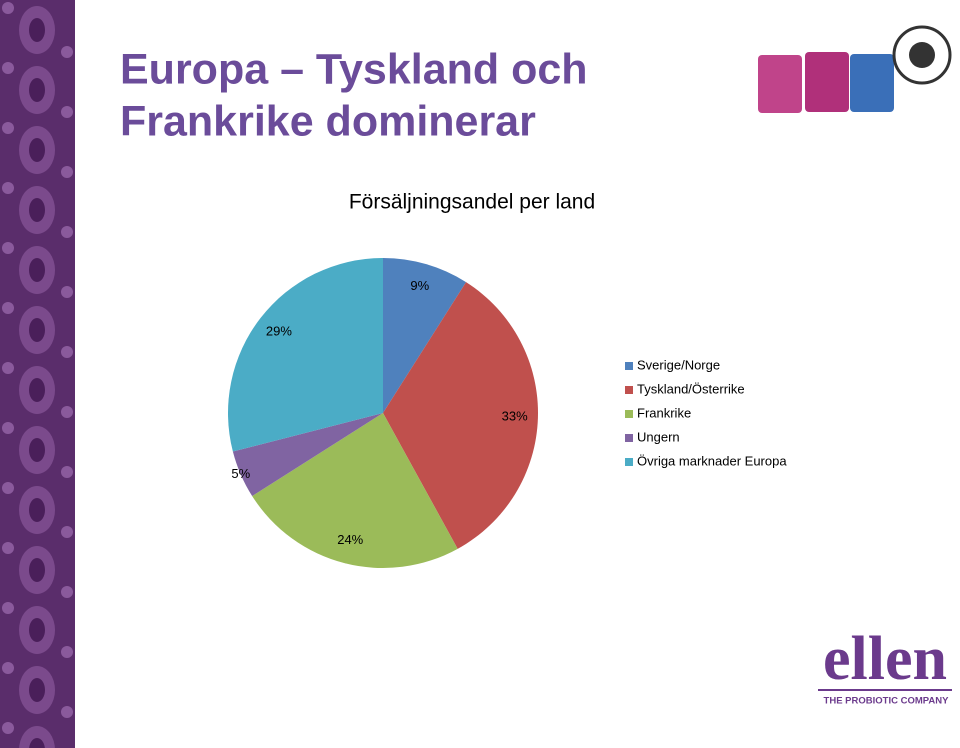  What do you see at coordinates (887, 701) in the screenshot?
I see `logo-tagline: THE PROBIOTIC COMPANY` at bounding box center [887, 701].